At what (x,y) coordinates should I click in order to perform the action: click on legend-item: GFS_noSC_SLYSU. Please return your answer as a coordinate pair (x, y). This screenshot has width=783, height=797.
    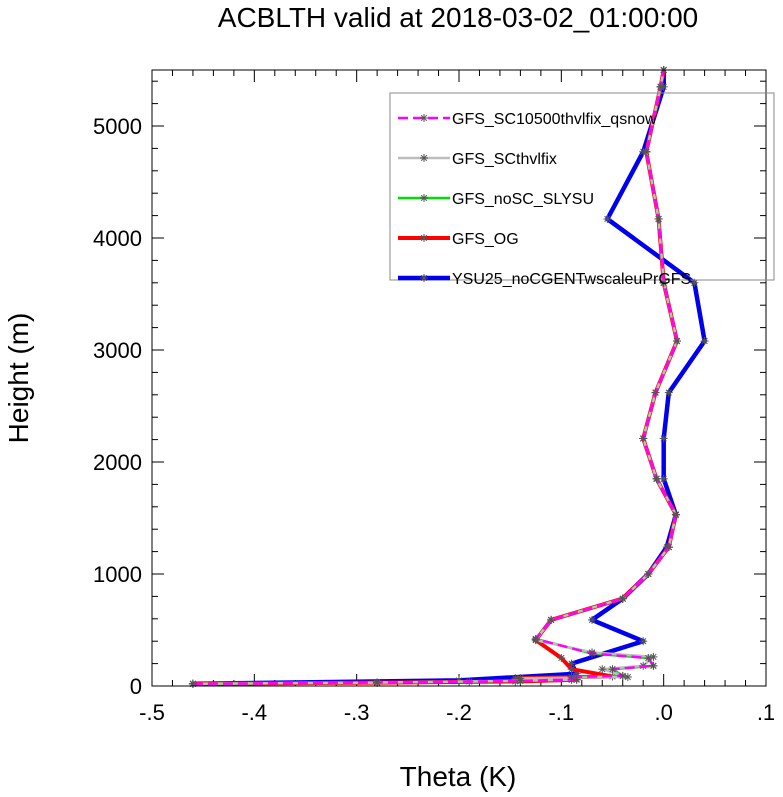
    Looking at the image, I should click on (496, 199).